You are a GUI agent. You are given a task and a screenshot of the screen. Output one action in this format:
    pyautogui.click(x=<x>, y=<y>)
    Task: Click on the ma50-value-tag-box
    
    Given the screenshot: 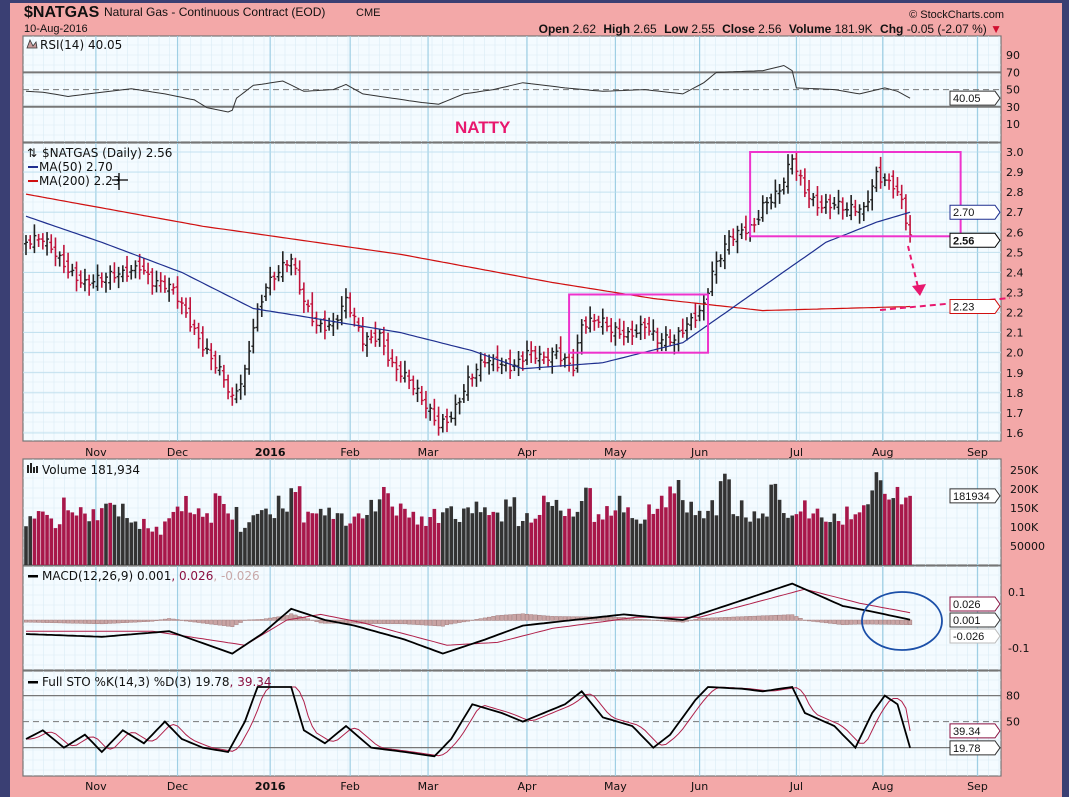 What is the action you would take?
    pyautogui.click(x=975, y=212)
    